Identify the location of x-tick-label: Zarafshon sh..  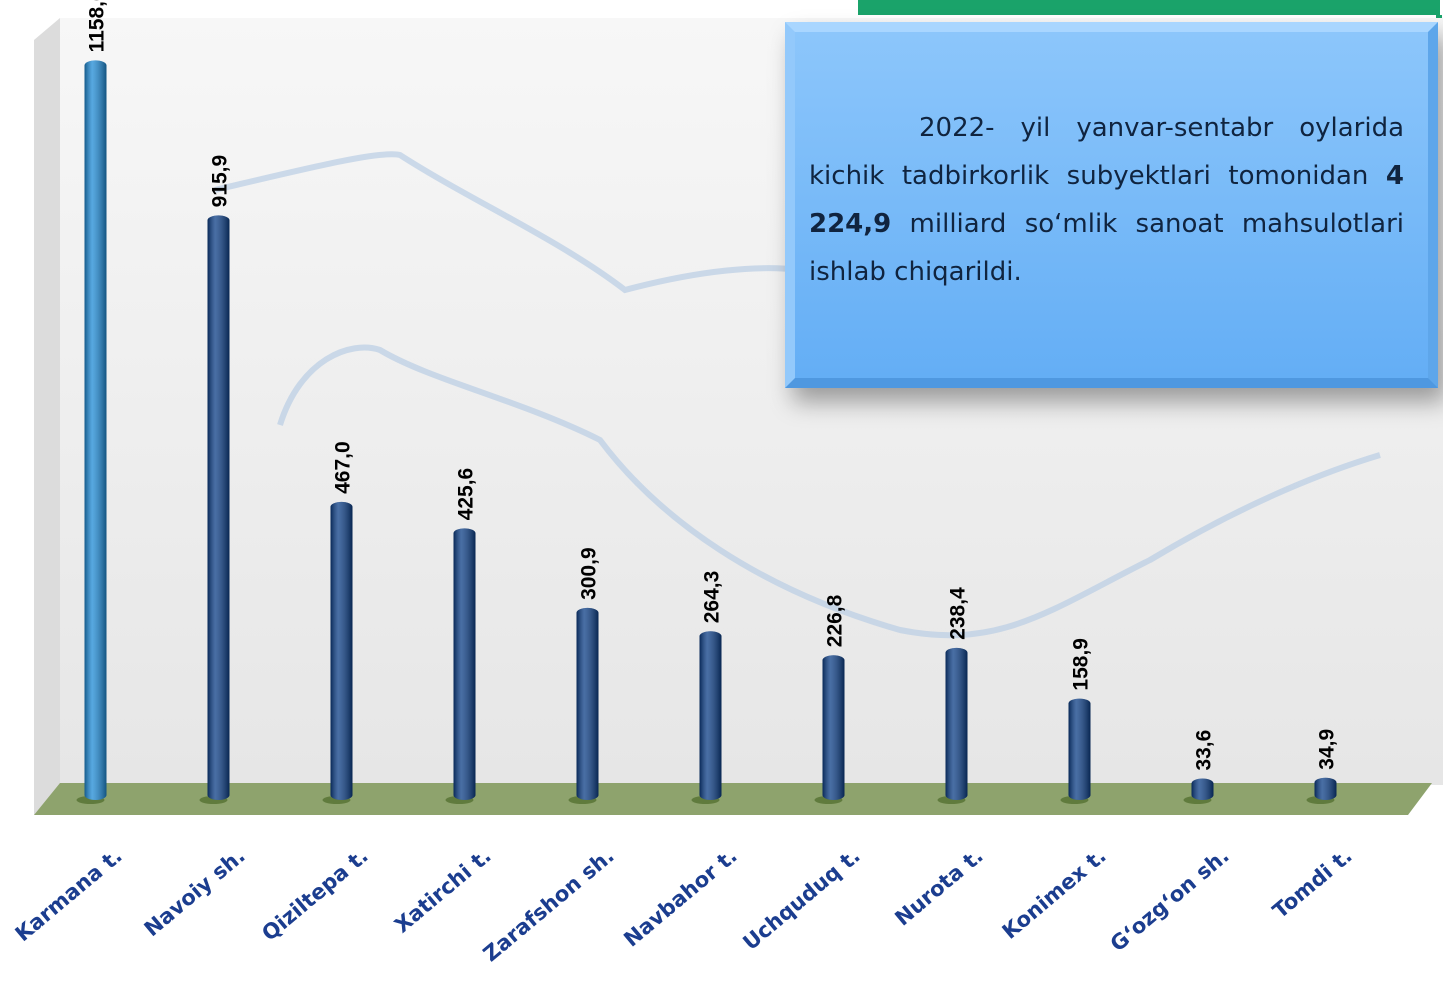
(549, 904).